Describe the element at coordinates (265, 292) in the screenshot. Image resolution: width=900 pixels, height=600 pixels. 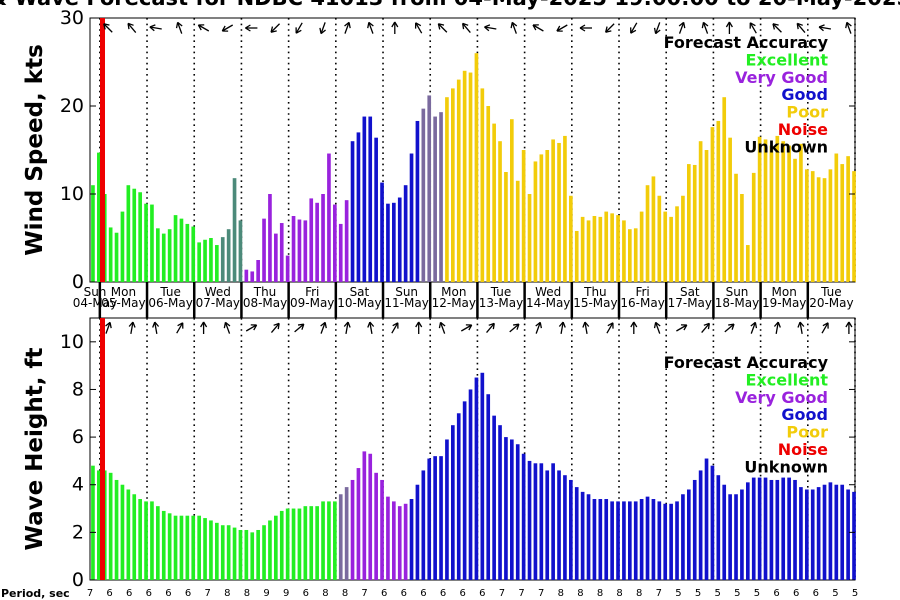
I see `day-label: Thu` at that location.